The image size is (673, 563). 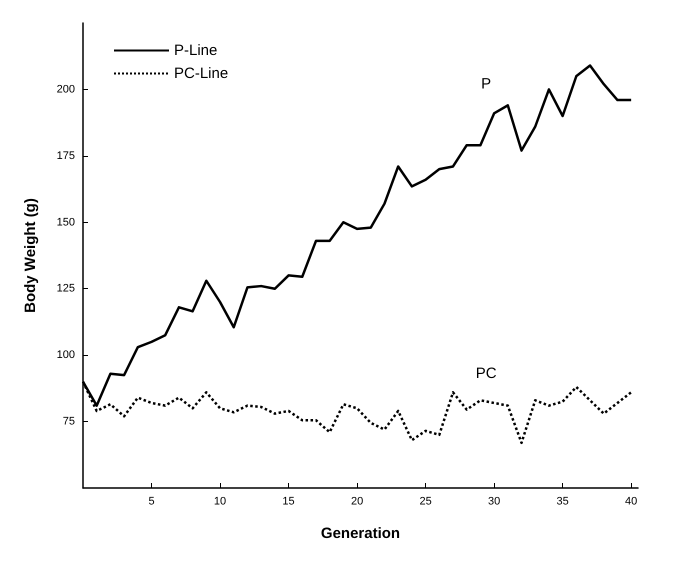 I want to click on annotation: P, so click(x=486, y=83).